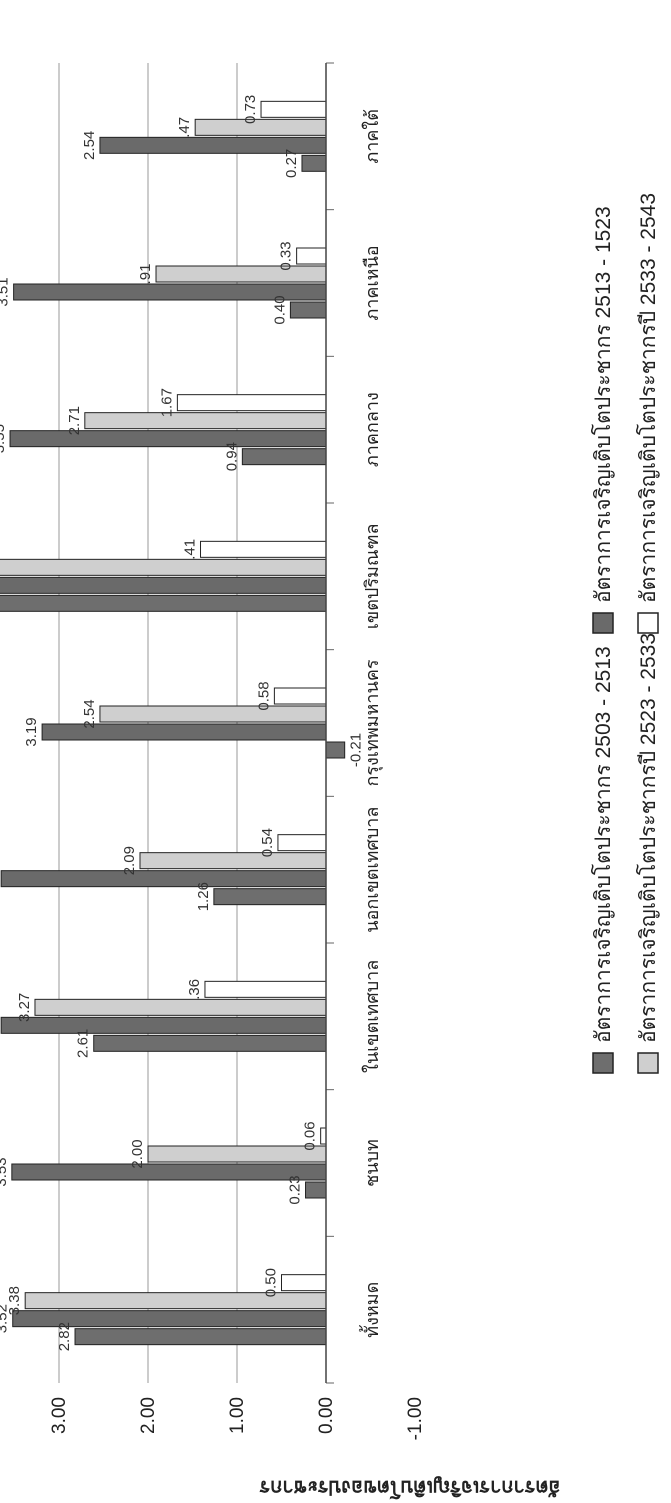 The width and height of the screenshot is (671, 1503). I want to click on data-label: 2.00, so click(137, 1153).